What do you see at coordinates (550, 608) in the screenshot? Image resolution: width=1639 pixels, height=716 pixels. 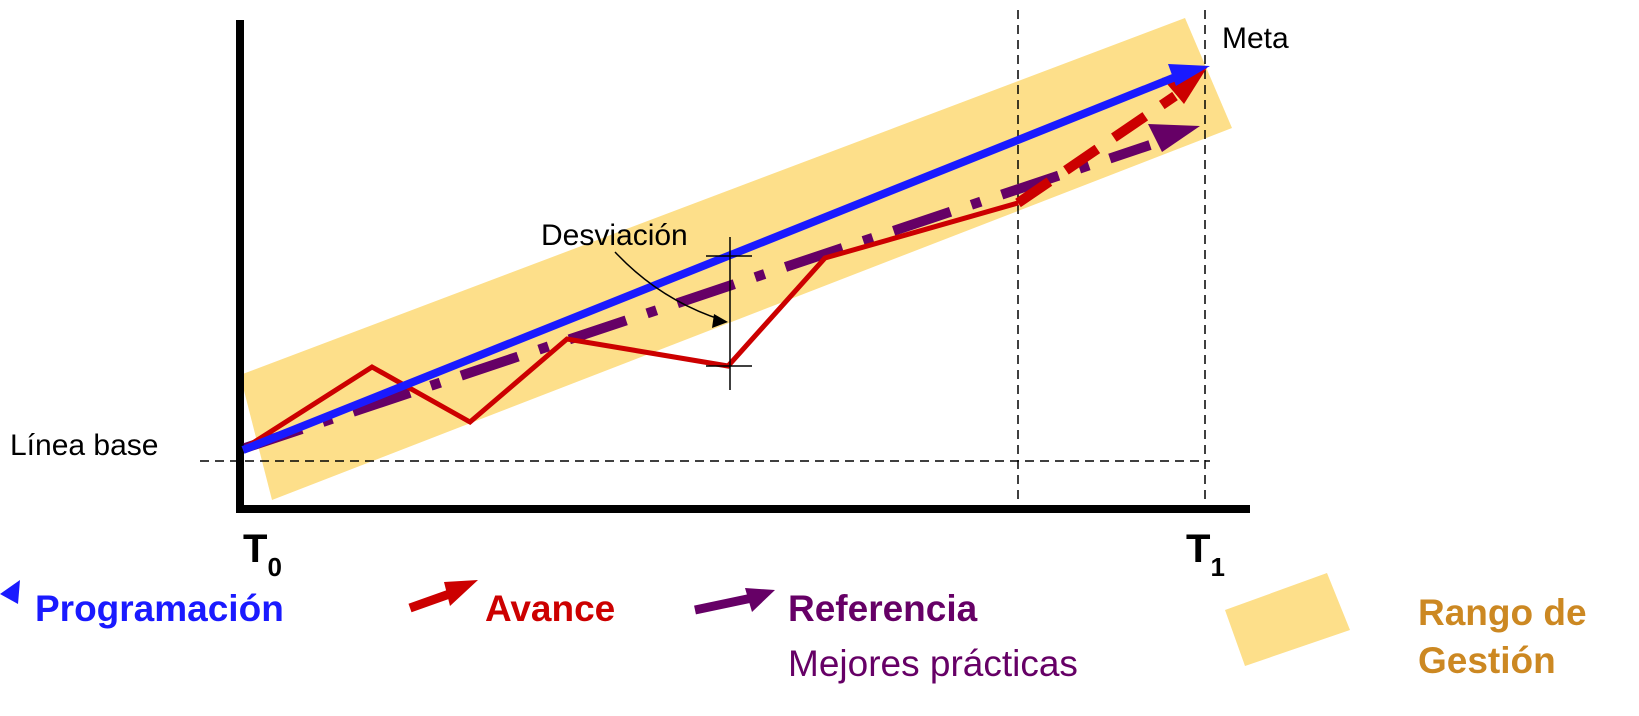 I see `avance-legend-label: Avance` at bounding box center [550, 608].